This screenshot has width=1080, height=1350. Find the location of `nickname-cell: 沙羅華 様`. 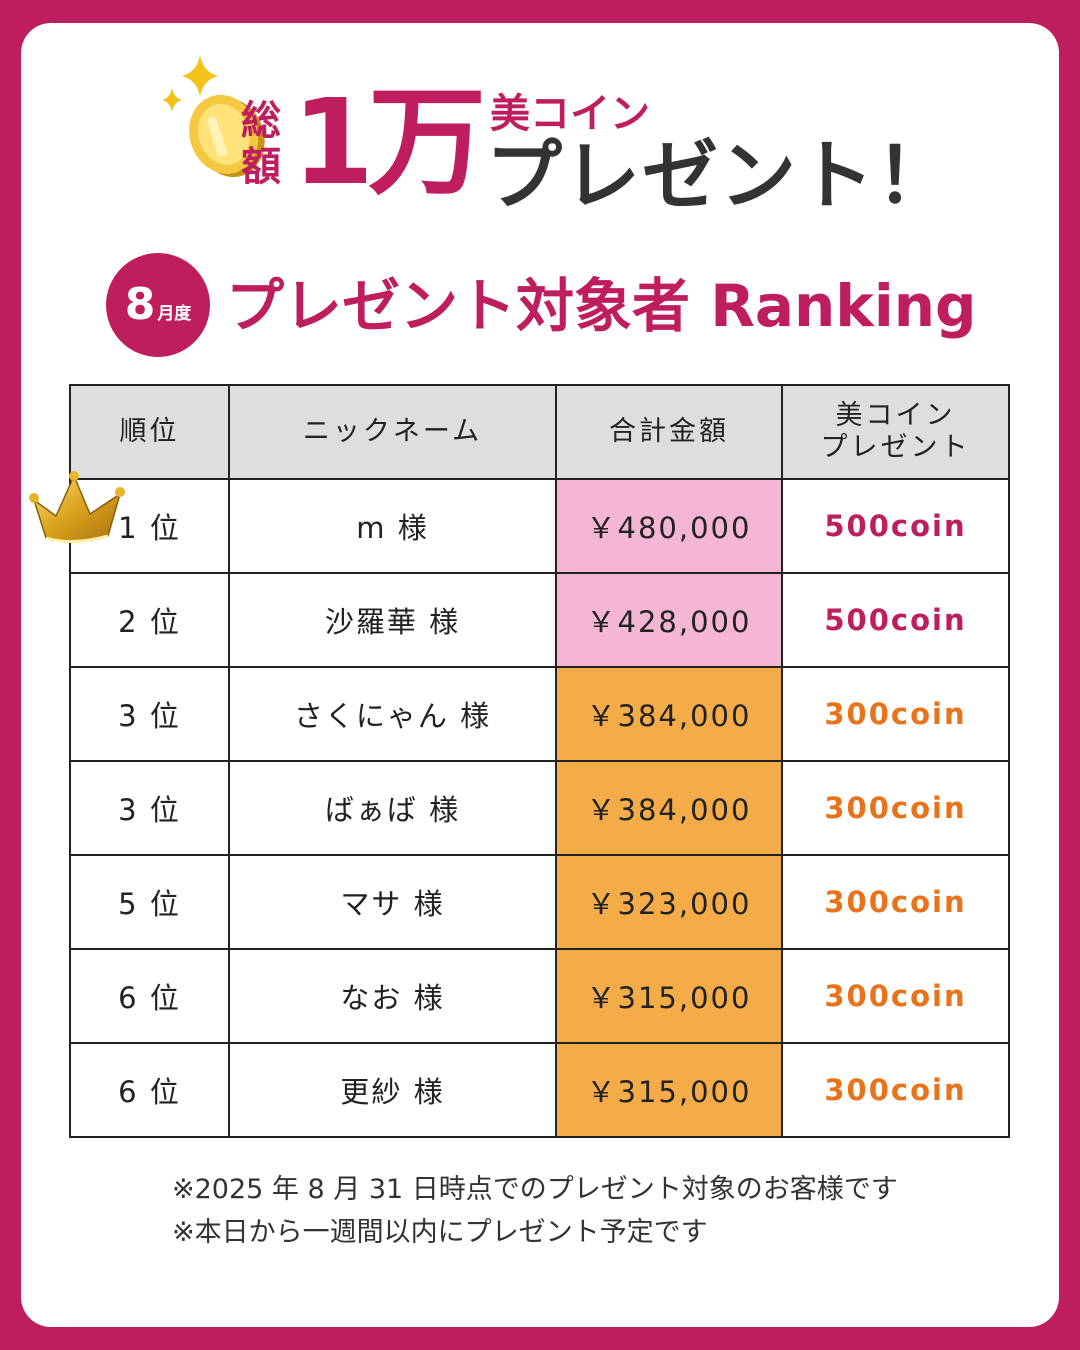

nickname-cell: 沙羅華 様 is located at coordinates (392, 620).